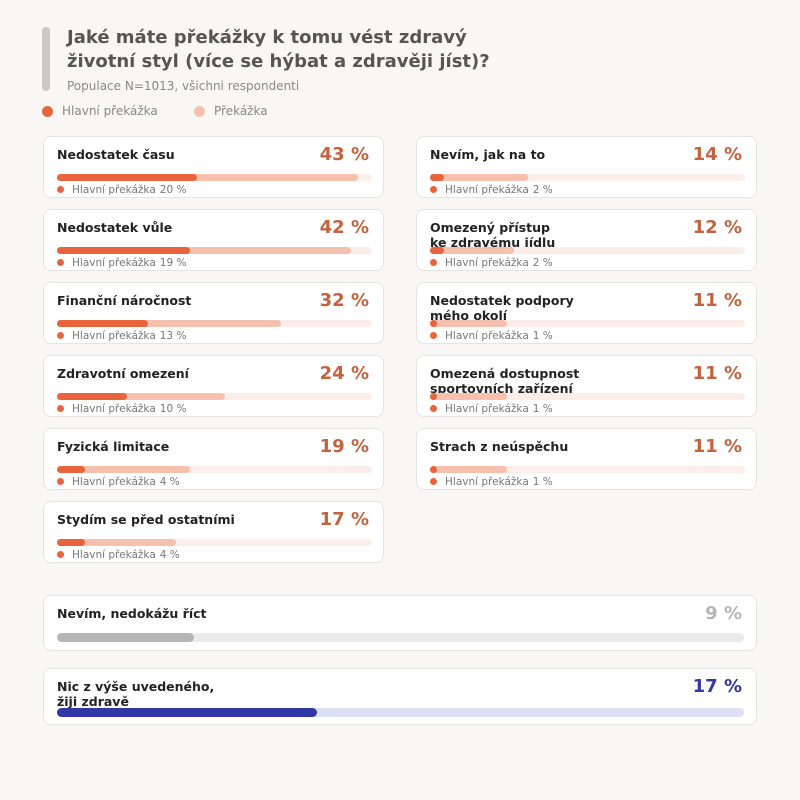 This screenshot has width=800, height=800. Describe the element at coordinates (213, 240) in the screenshot. I see `card: Nedostatek vůle 42 % Hlavní překážka 19 %` at that location.